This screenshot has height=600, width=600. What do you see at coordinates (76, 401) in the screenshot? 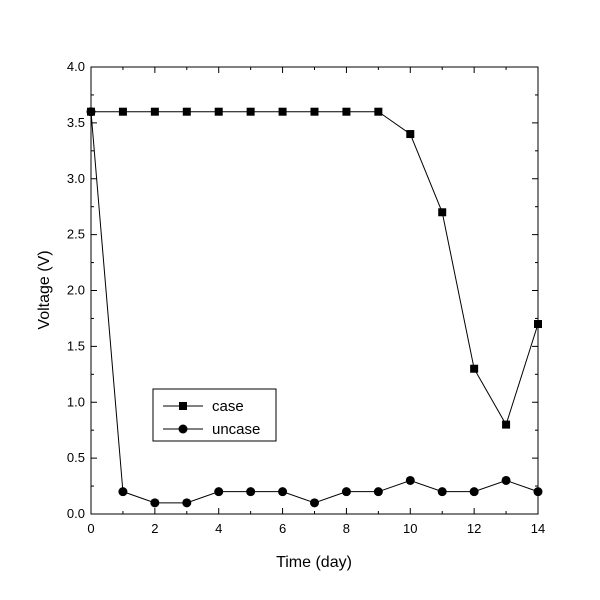
I see `y-tick-label: 1.0` at bounding box center [76, 401].